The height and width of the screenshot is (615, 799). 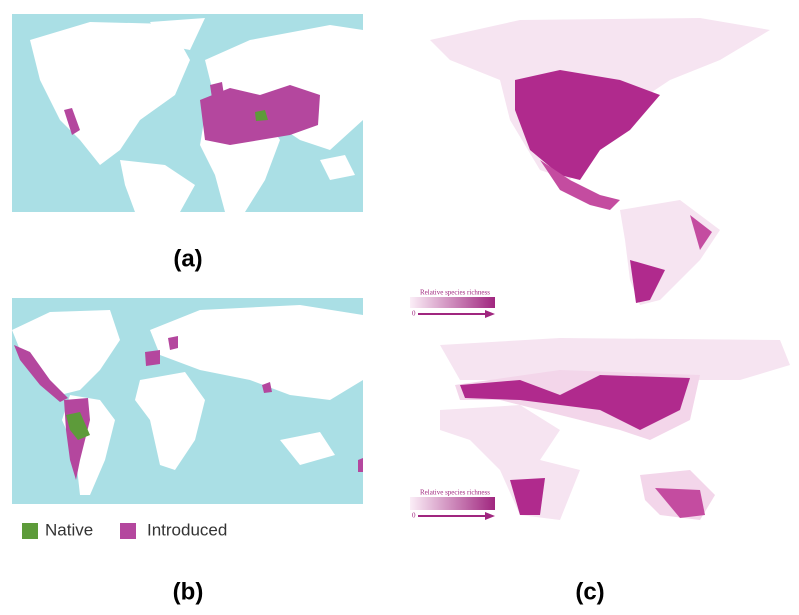 I want to click on legend-label: Introduced, so click(x=187, y=529).